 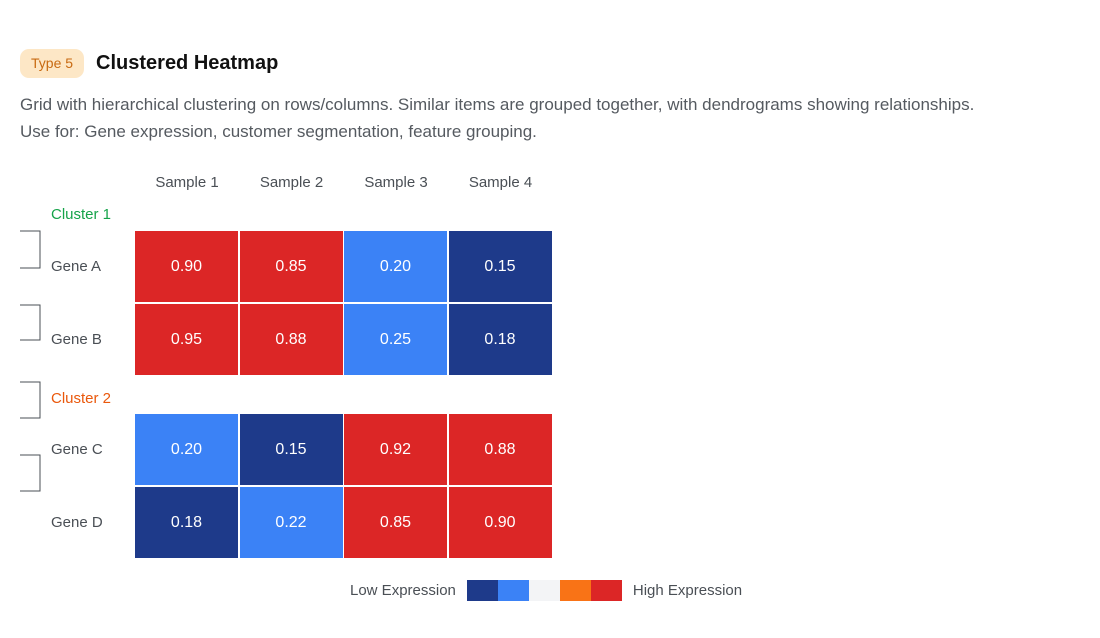 I want to click on heatmap-cell: 0.22, so click(x=291, y=523).